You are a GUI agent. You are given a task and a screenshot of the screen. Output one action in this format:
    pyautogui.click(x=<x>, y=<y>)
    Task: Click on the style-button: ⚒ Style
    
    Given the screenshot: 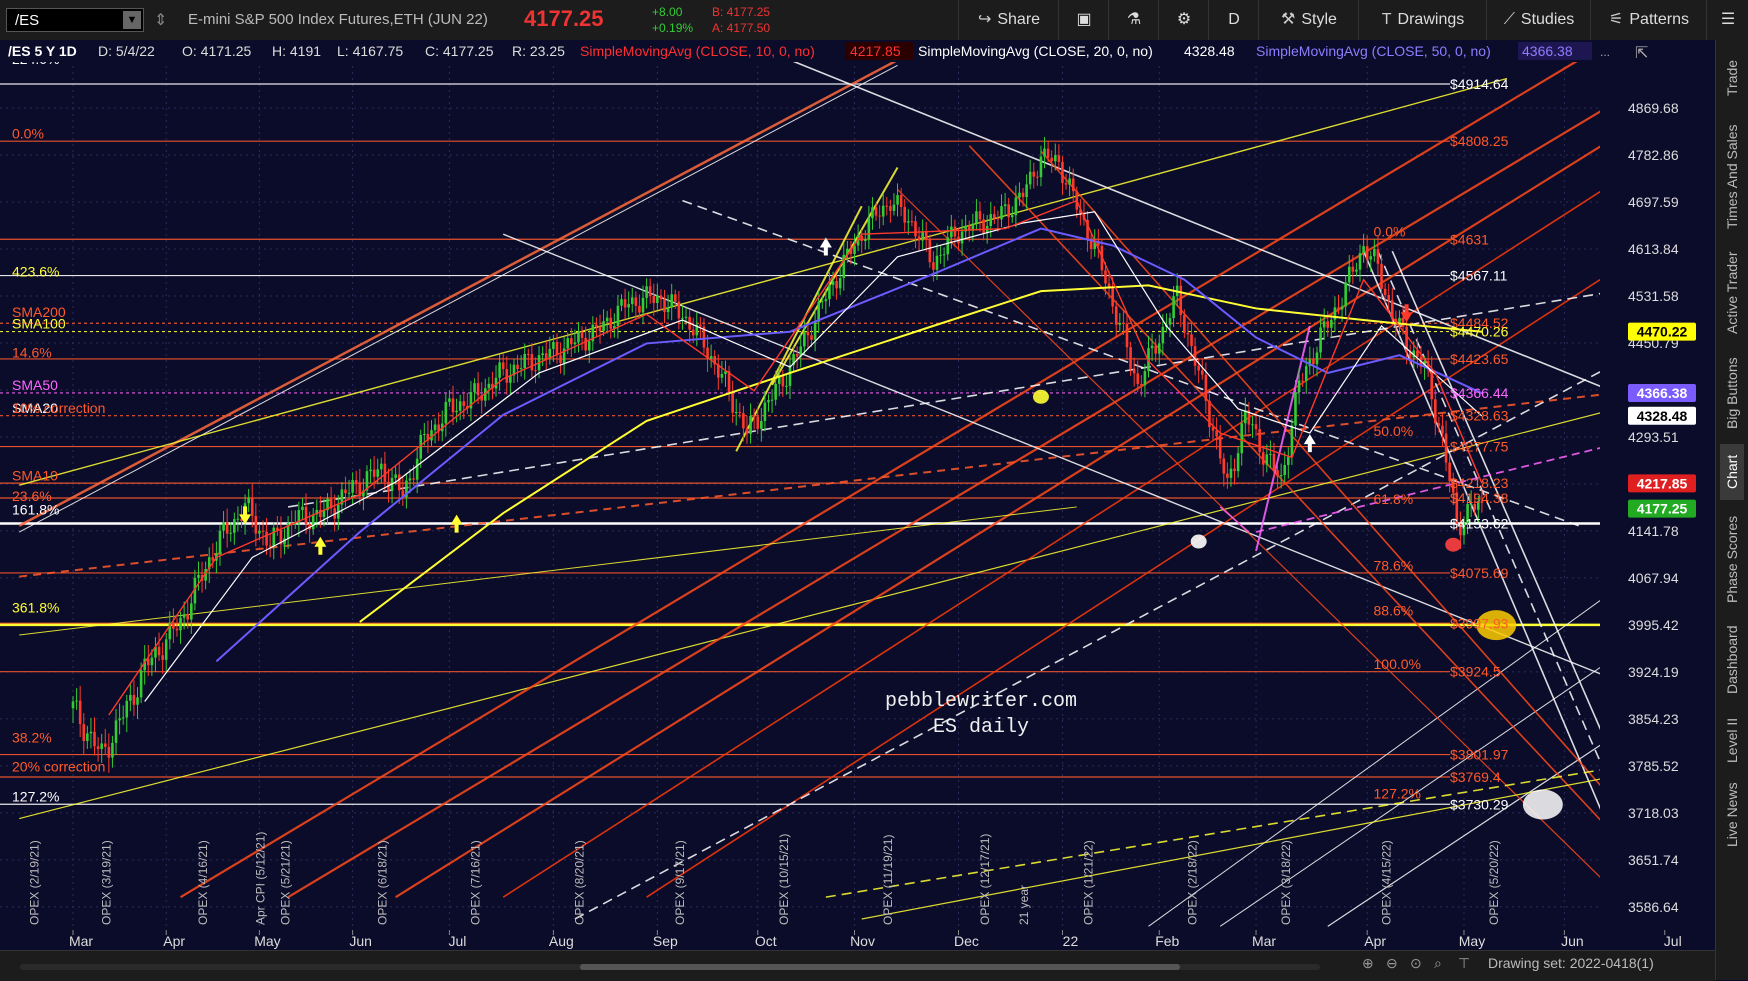 What is the action you would take?
    pyautogui.click(x=1308, y=20)
    